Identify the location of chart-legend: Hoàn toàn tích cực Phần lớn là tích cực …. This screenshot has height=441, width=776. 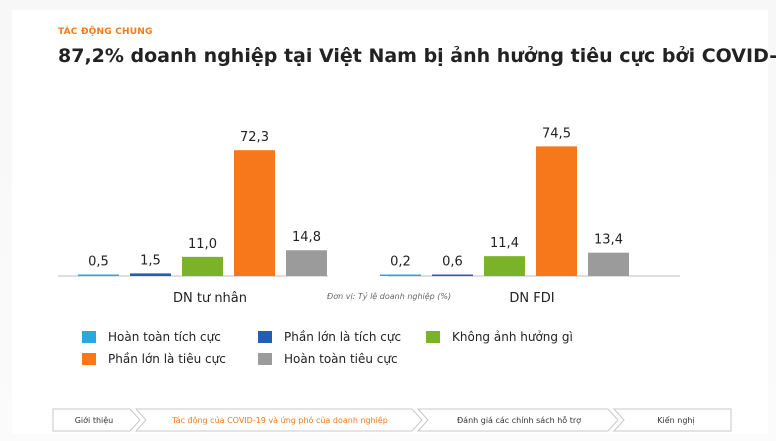
(362, 354).